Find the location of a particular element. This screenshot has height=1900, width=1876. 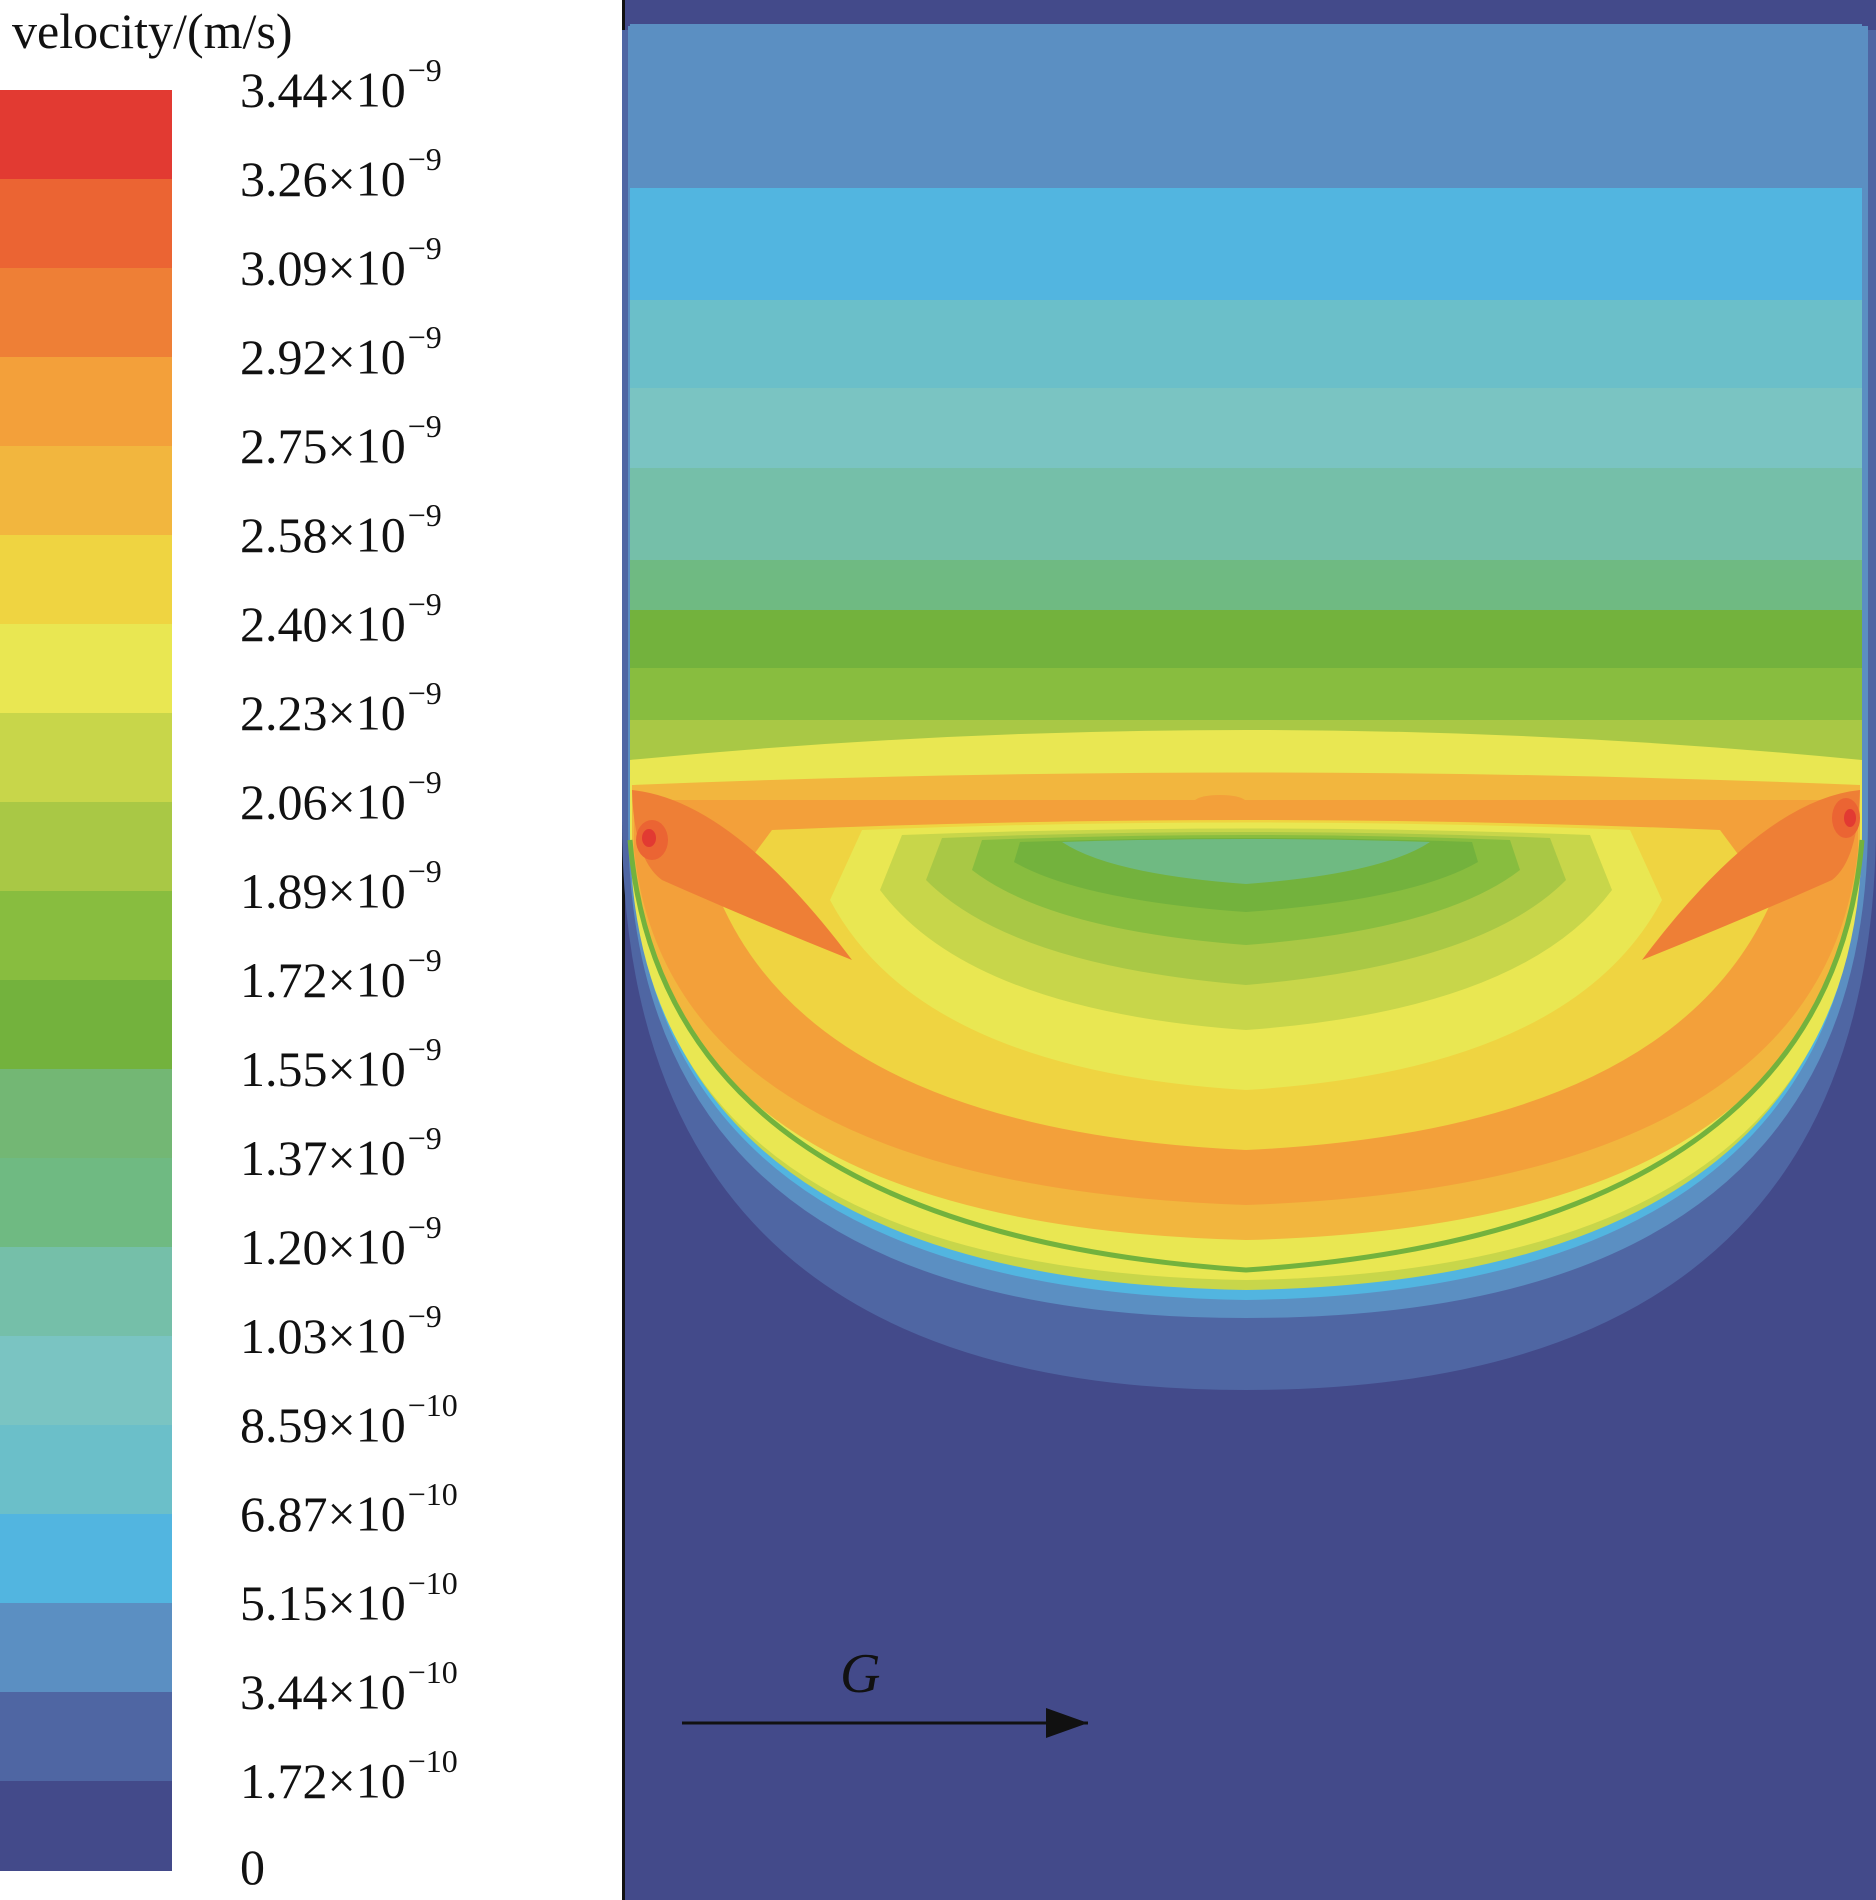

colorbar-tick-label: 2.06×10⁻⁹ is located at coordinates (341, 797).